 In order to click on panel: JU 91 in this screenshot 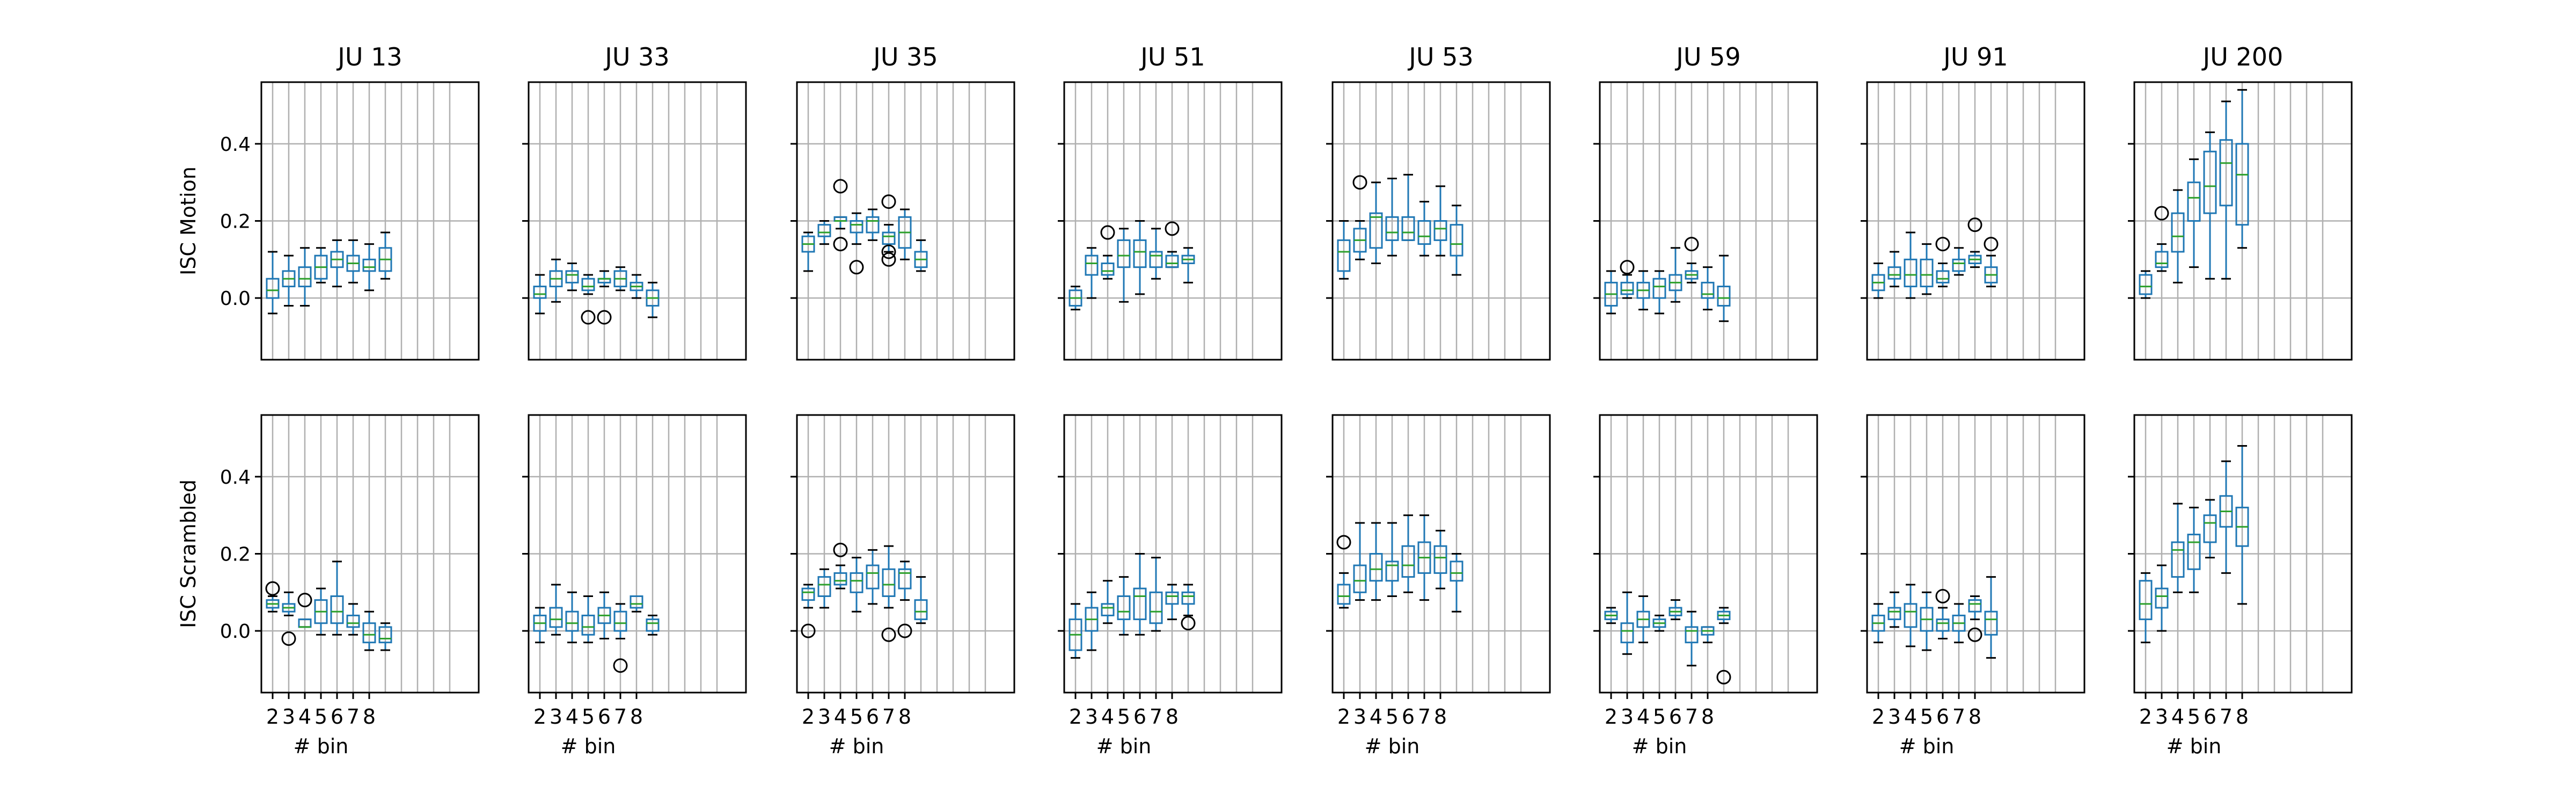, I will do `click(1973, 202)`.